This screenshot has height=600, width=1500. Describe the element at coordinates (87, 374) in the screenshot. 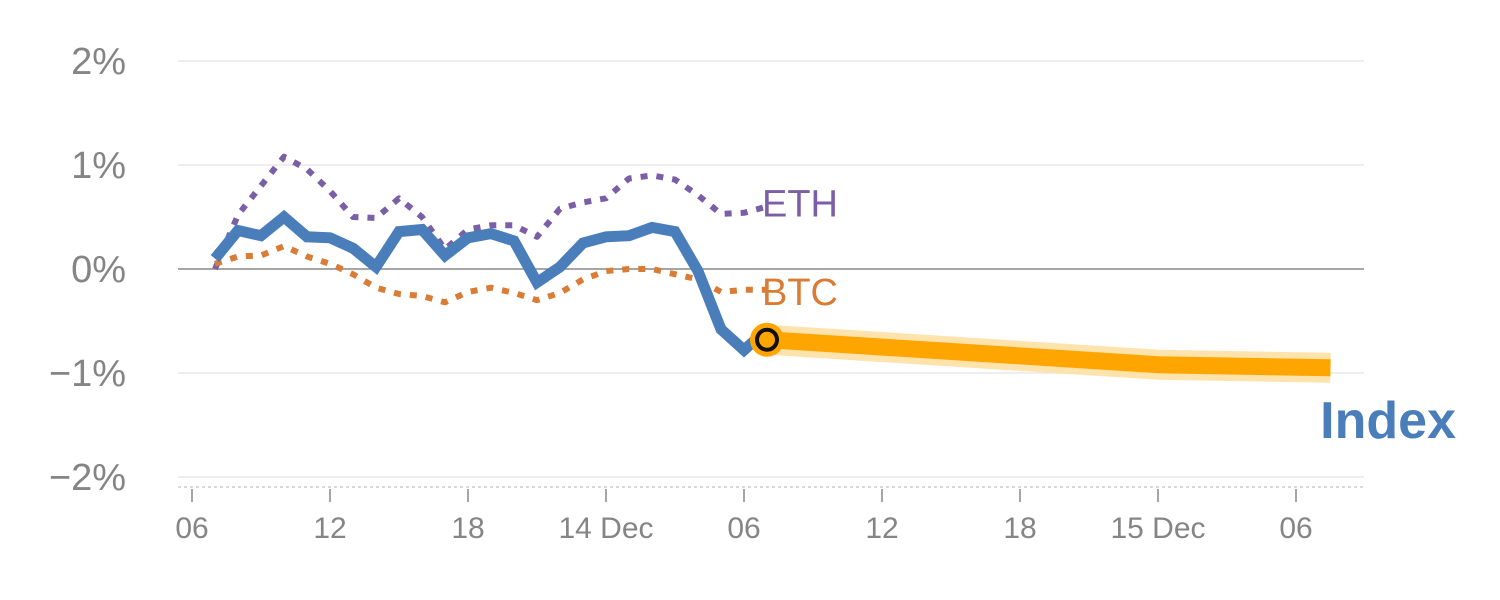

I see `y-tick-label: −1%` at that location.